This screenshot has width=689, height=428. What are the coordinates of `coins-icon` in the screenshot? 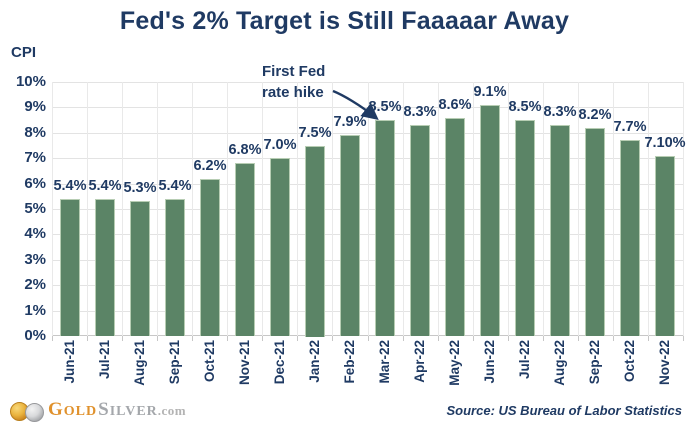 It's located at (29, 412).